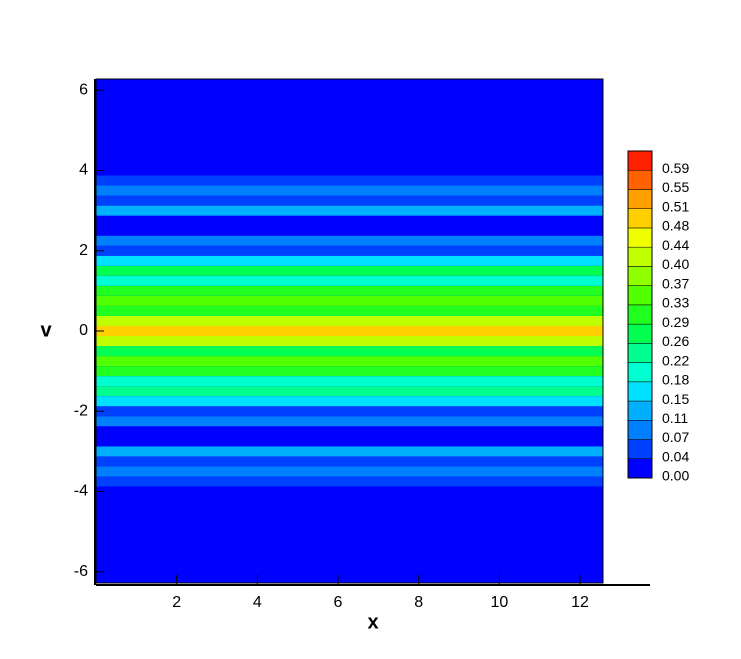 This screenshot has height=659, width=741. I want to click on x-tick-label: 10, so click(499, 602).